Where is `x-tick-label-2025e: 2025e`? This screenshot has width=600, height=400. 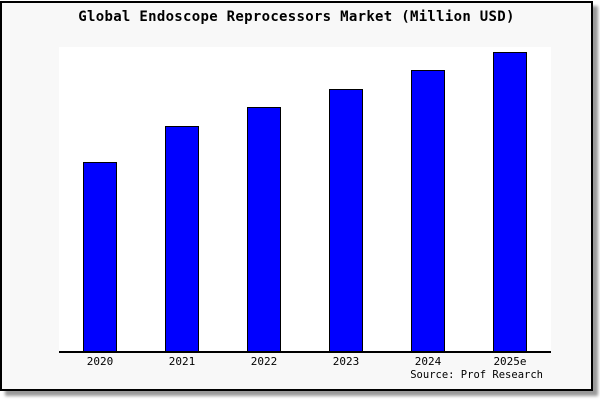 x-tick-label-2025e: 2025e is located at coordinates (510, 361).